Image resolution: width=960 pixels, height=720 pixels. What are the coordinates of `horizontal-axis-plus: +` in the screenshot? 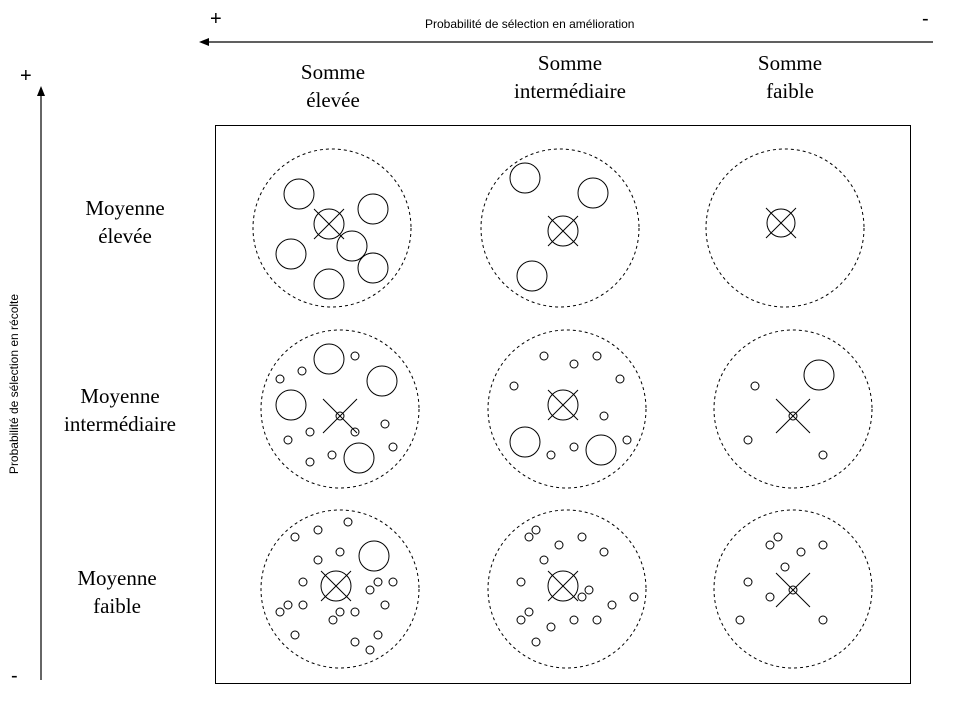 It's located at (216, 19).